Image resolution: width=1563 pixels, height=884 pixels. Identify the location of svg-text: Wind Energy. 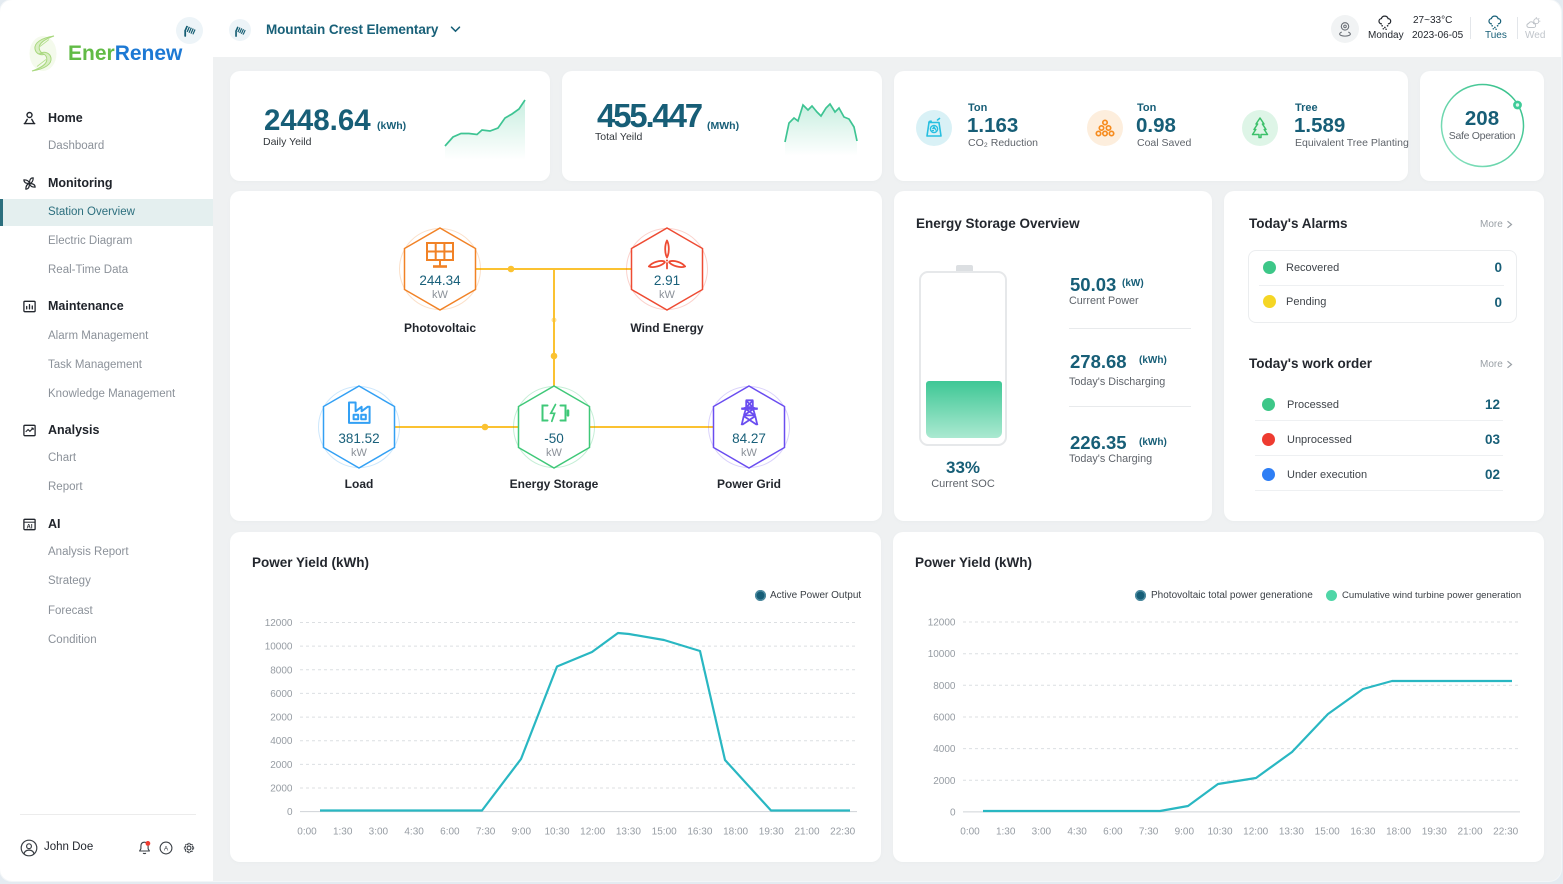
(667, 328).